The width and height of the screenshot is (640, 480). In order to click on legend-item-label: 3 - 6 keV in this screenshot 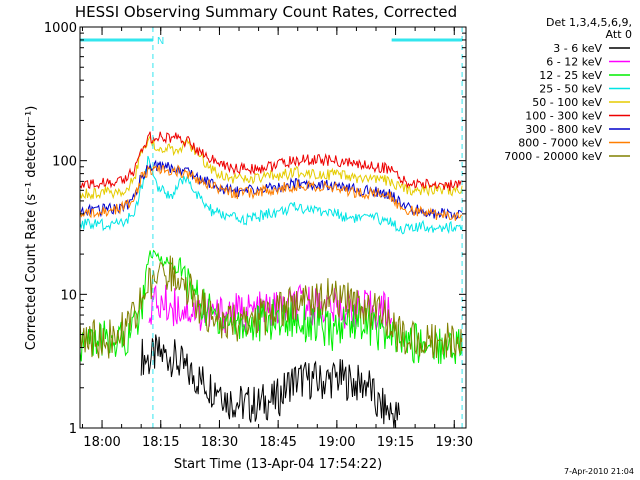, I will do `click(577, 48)`.